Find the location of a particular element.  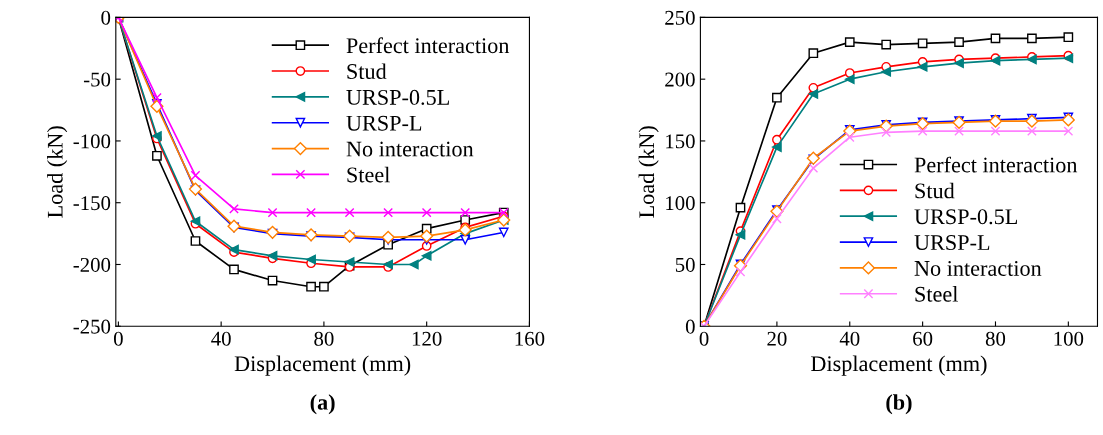

text: (b) is located at coordinates (899, 404).